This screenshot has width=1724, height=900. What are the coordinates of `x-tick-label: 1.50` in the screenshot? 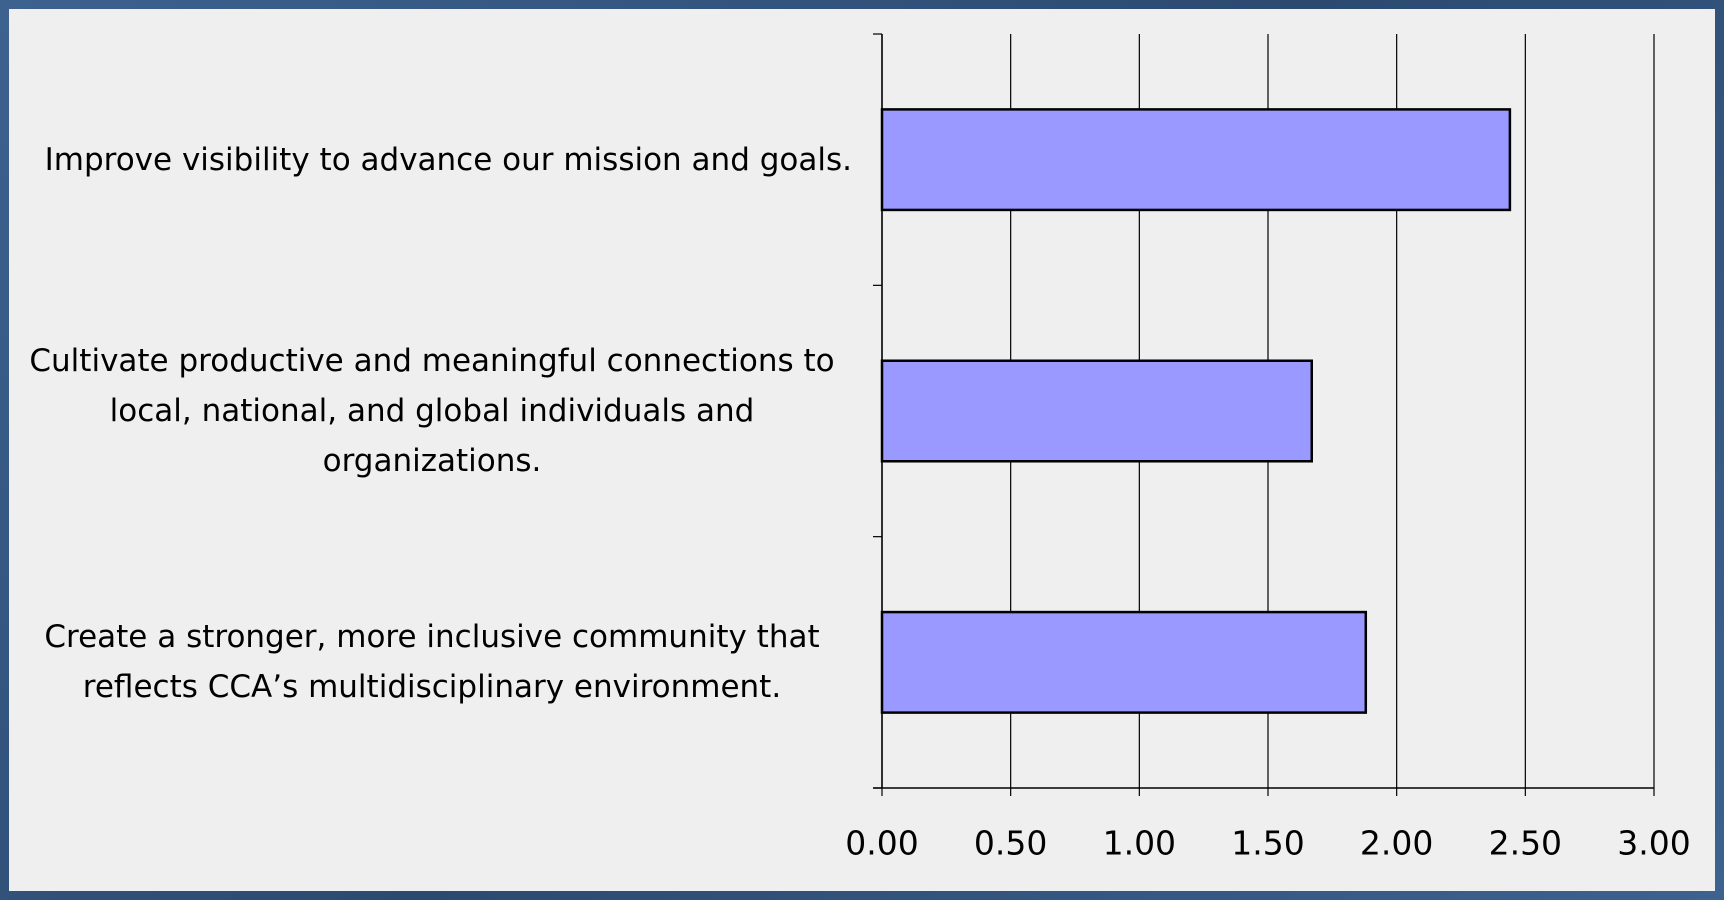 It's located at (1267, 843).